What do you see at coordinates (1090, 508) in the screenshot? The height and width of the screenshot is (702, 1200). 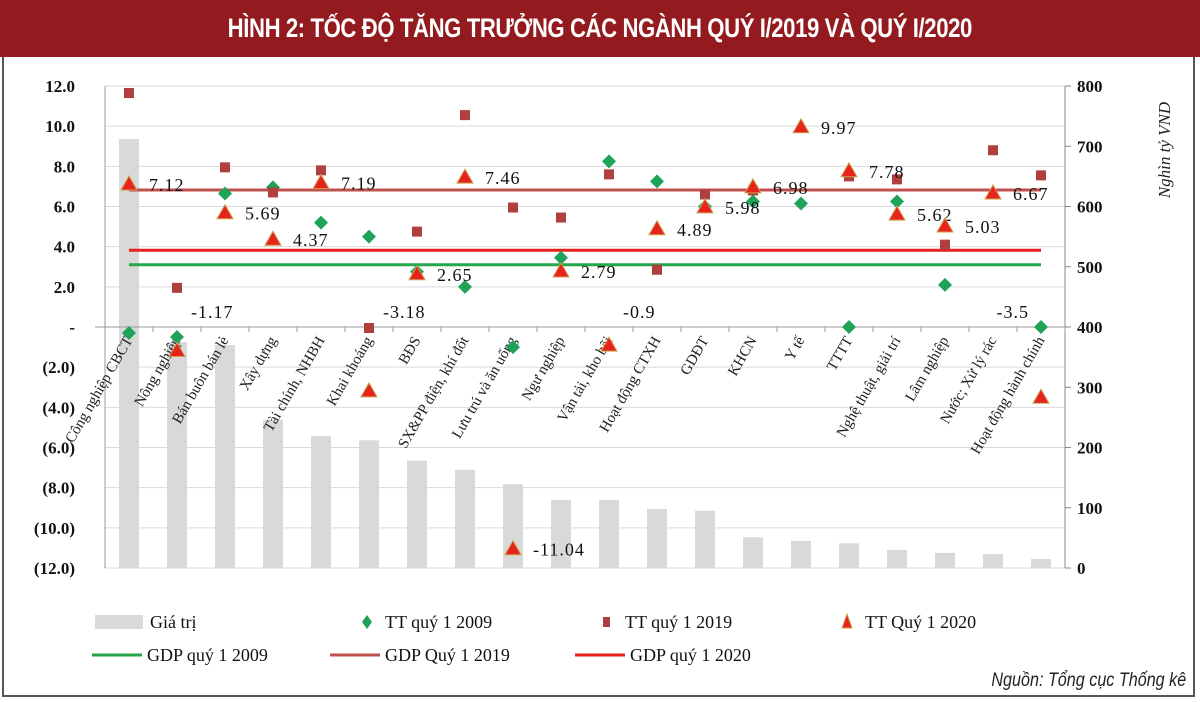 I see `y-right-tick-label: 100` at bounding box center [1090, 508].